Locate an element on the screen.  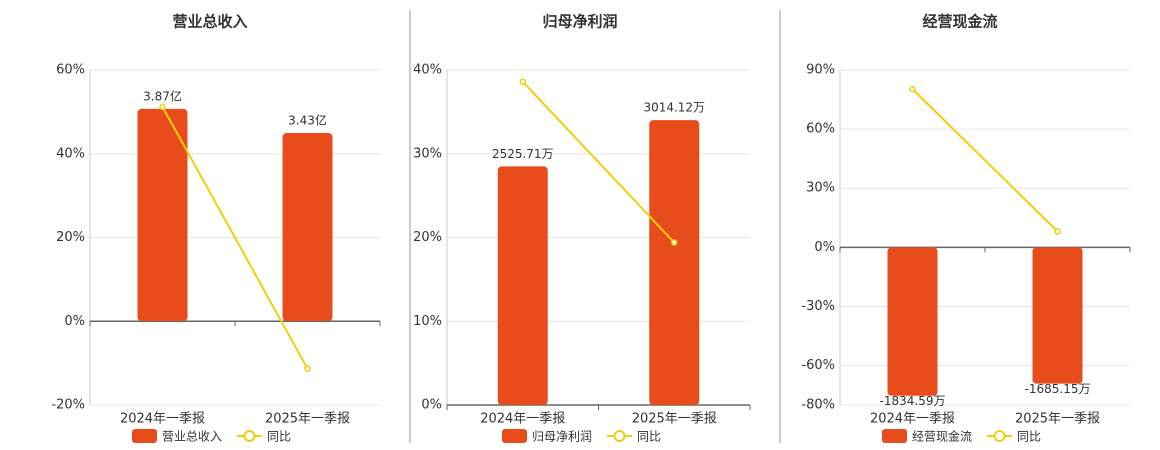
chart-title: 经营现金流 is located at coordinates (959, 22).